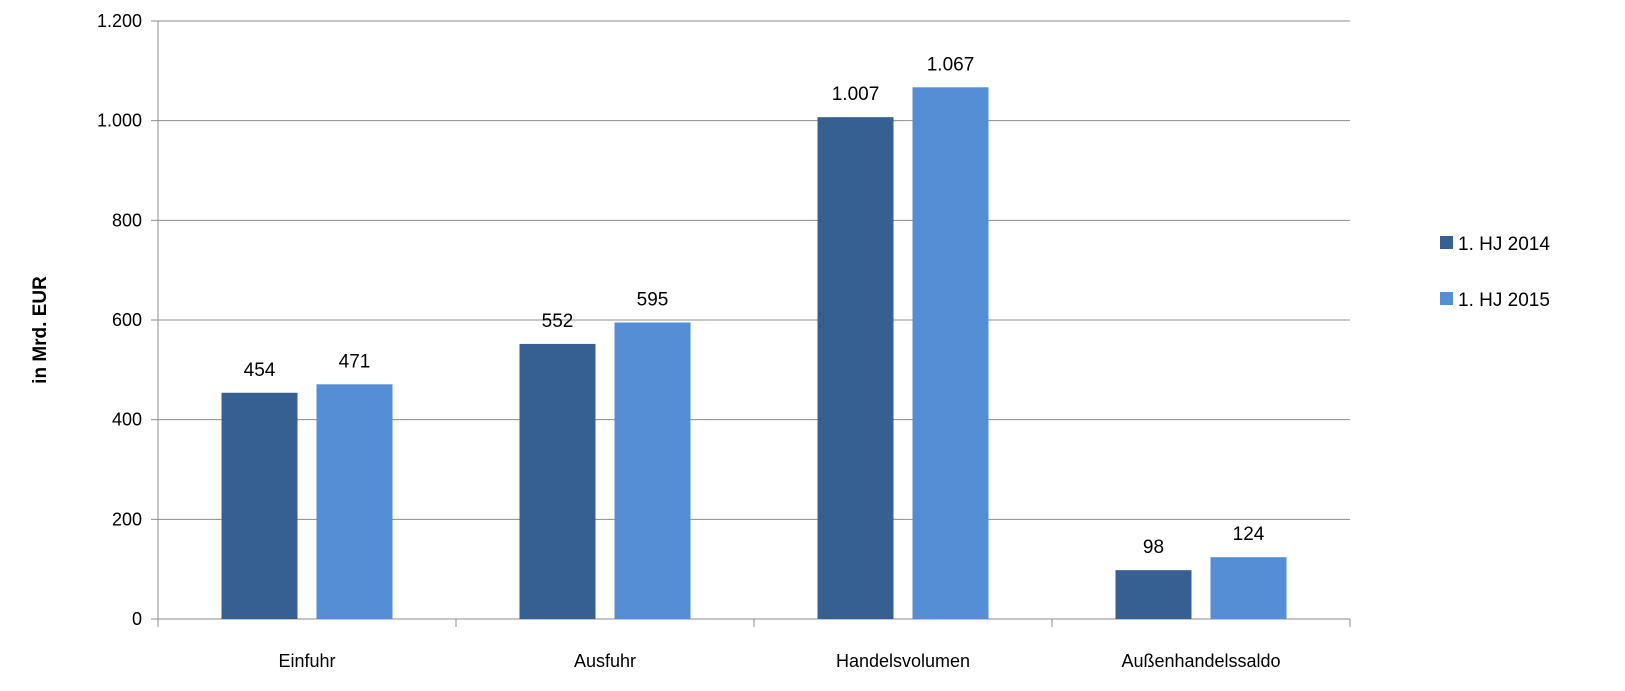 The image size is (1625, 691). Describe the element at coordinates (1495, 272) in the screenshot. I see `legend: 1. HJ 2014 1. HJ 2015` at that location.